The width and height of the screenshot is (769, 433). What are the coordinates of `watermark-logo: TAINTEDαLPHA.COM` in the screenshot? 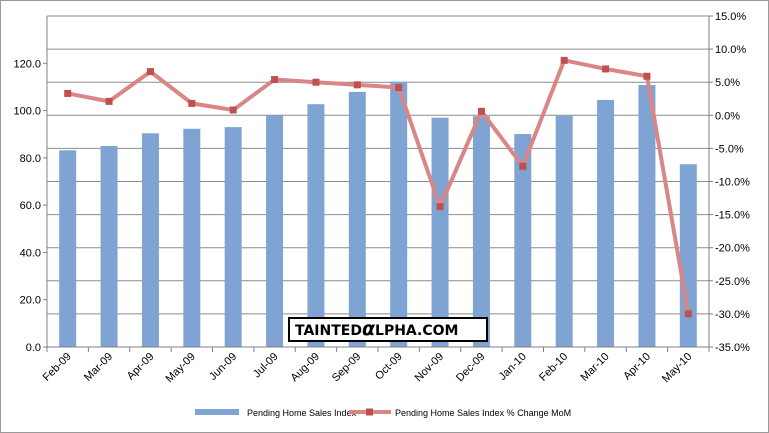 It's located at (388, 329).